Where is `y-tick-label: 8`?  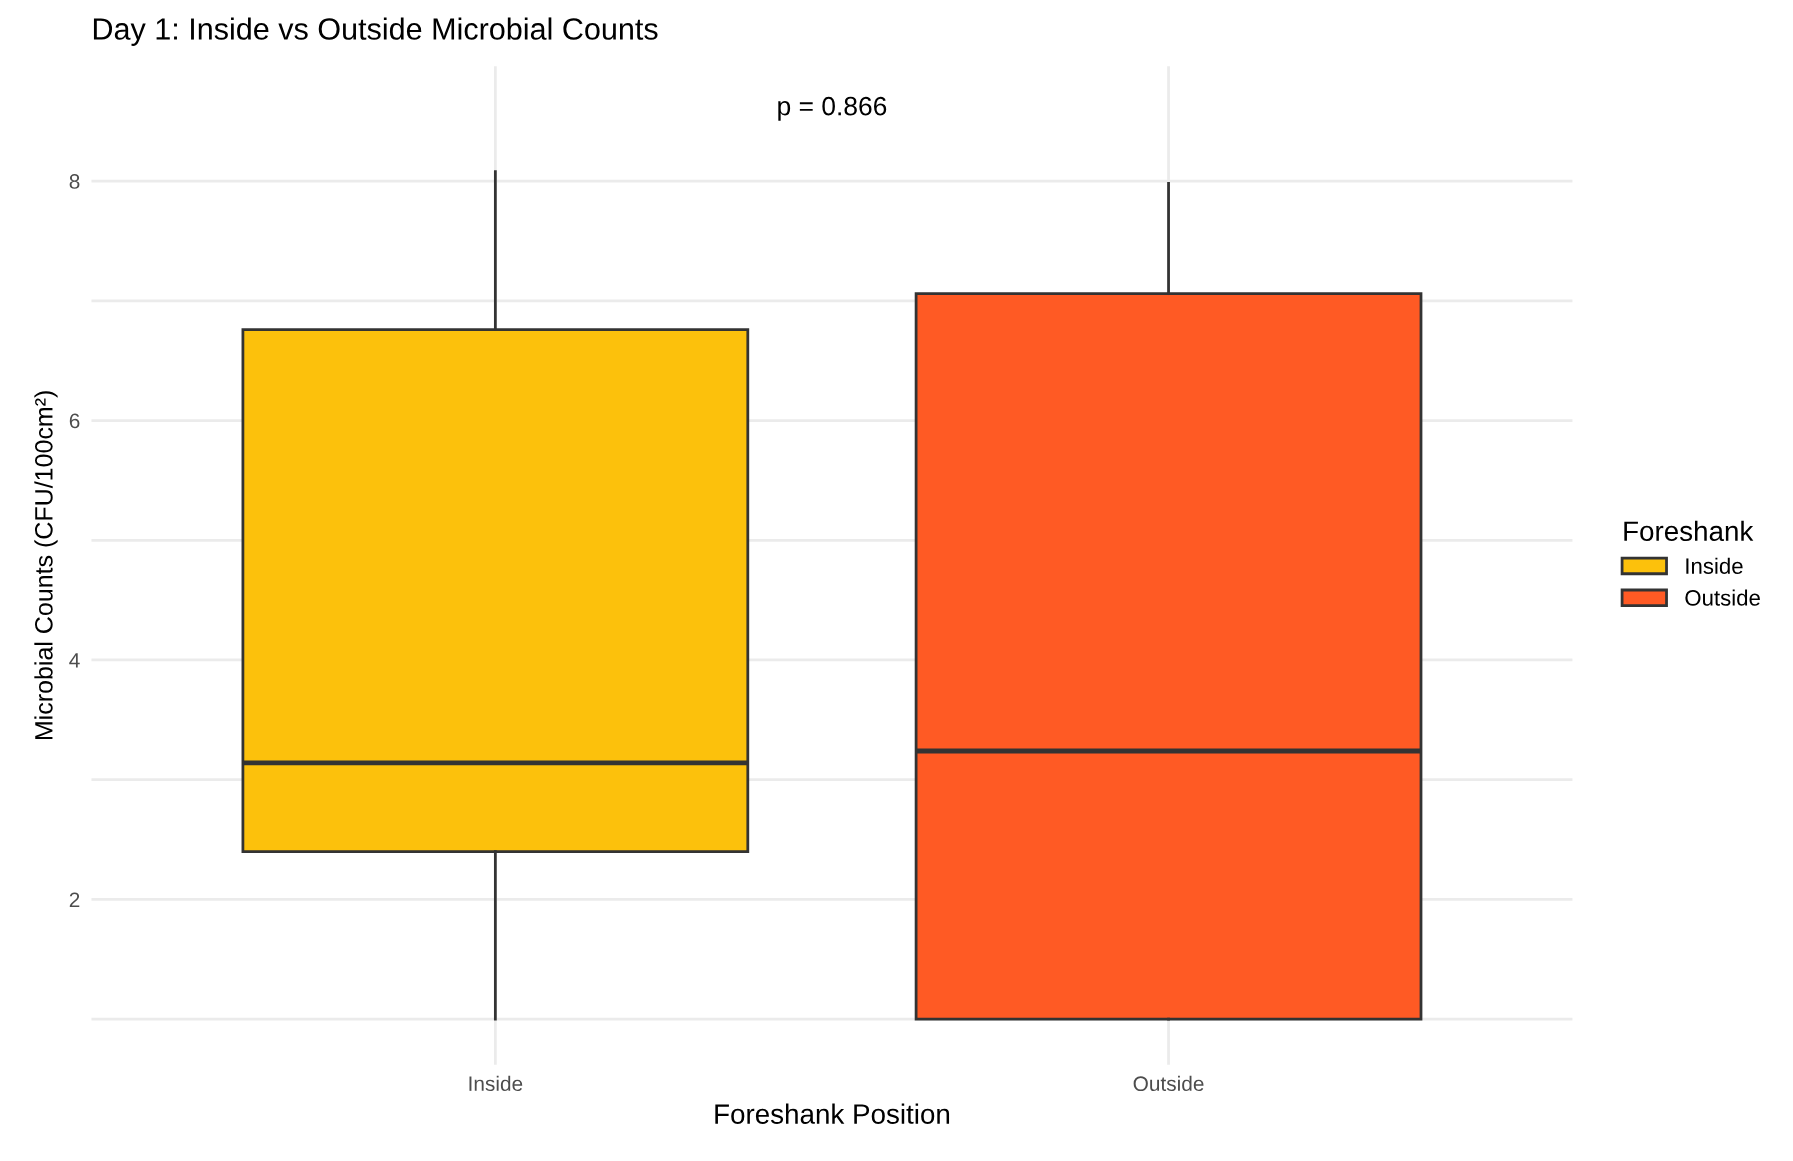 y-tick-label: 8 is located at coordinates (74, 181).